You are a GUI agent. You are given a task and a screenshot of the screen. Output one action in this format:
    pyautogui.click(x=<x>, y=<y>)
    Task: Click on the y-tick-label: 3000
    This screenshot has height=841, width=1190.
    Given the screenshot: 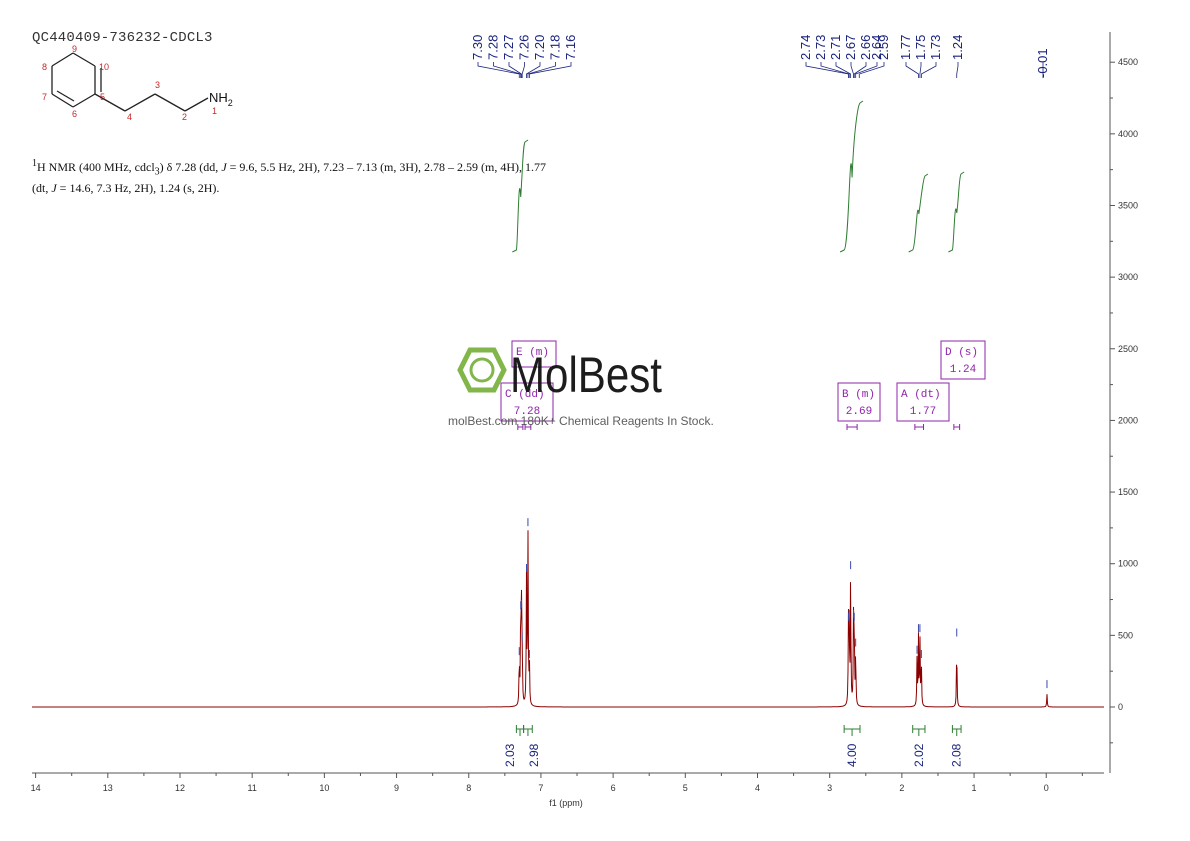 What is the action you would take?
    pyautogui.click(x=1128, y=277)
    